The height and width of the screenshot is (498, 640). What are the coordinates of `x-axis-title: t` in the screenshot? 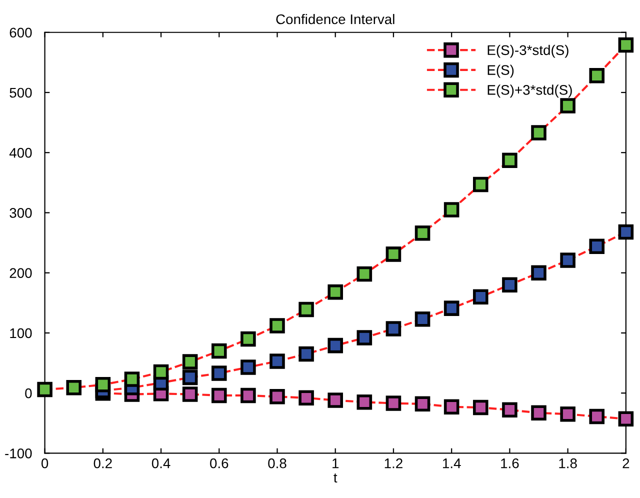 It's located at (336, 478).